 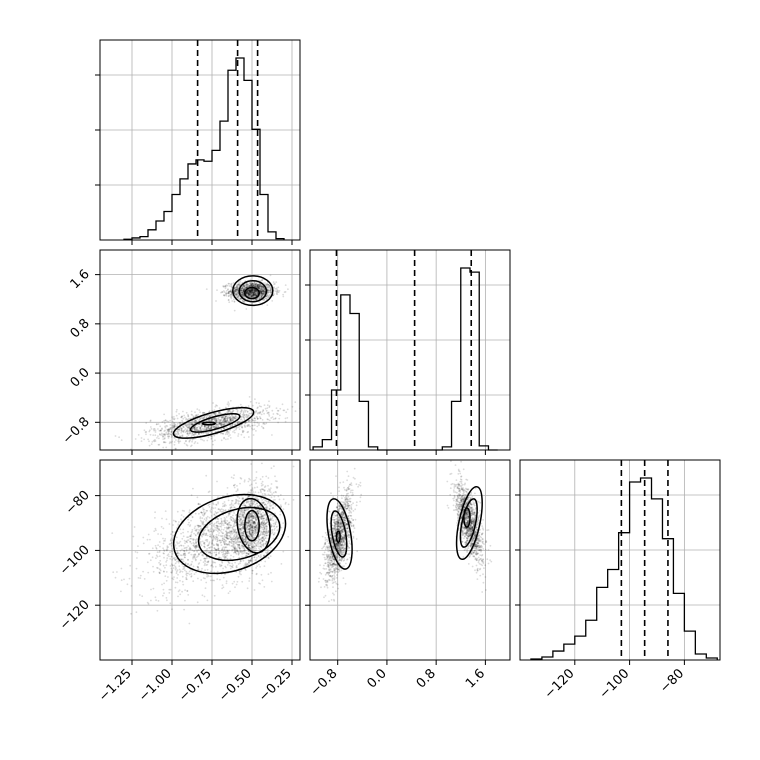 I want to click on y-tick-label-p3: −120, so click(x=75, y=615).